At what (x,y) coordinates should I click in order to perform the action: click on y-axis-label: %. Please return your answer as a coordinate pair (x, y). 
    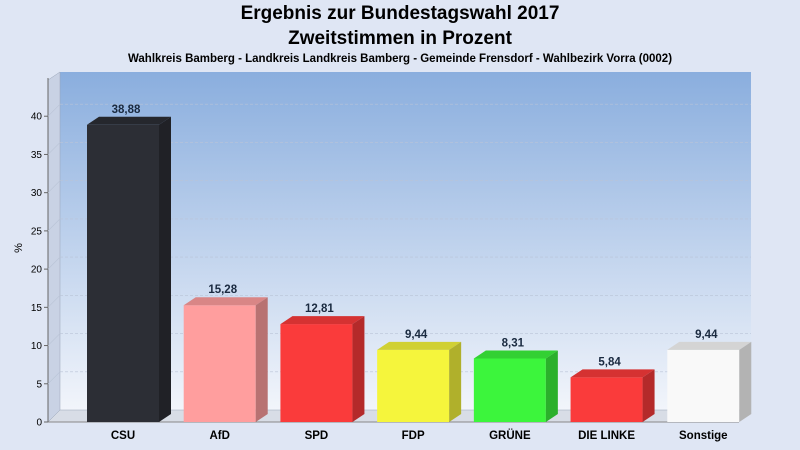
    Looking at the image, I should click on (19, 248).